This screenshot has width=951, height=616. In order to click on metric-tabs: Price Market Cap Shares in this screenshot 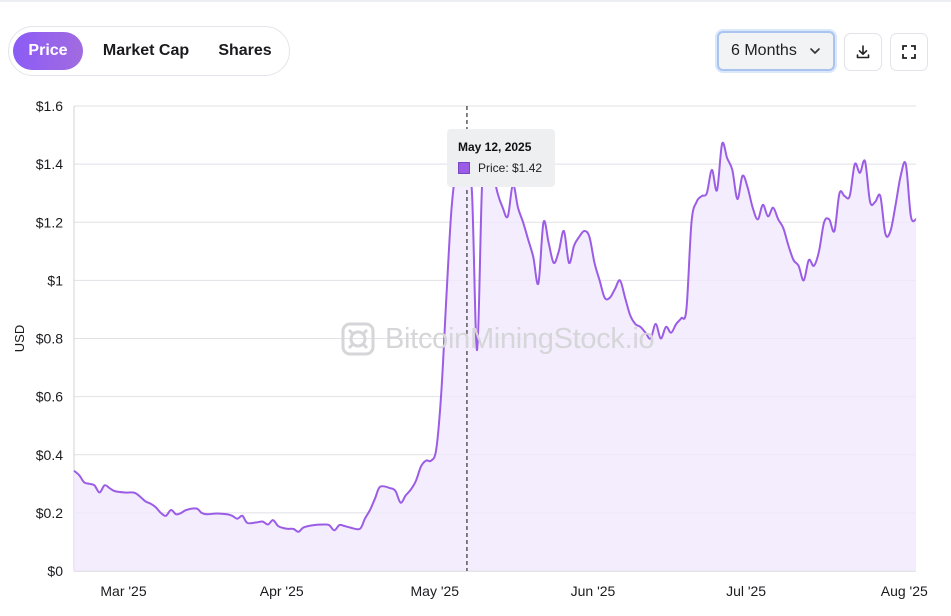, I will do `click(149, 51)`.